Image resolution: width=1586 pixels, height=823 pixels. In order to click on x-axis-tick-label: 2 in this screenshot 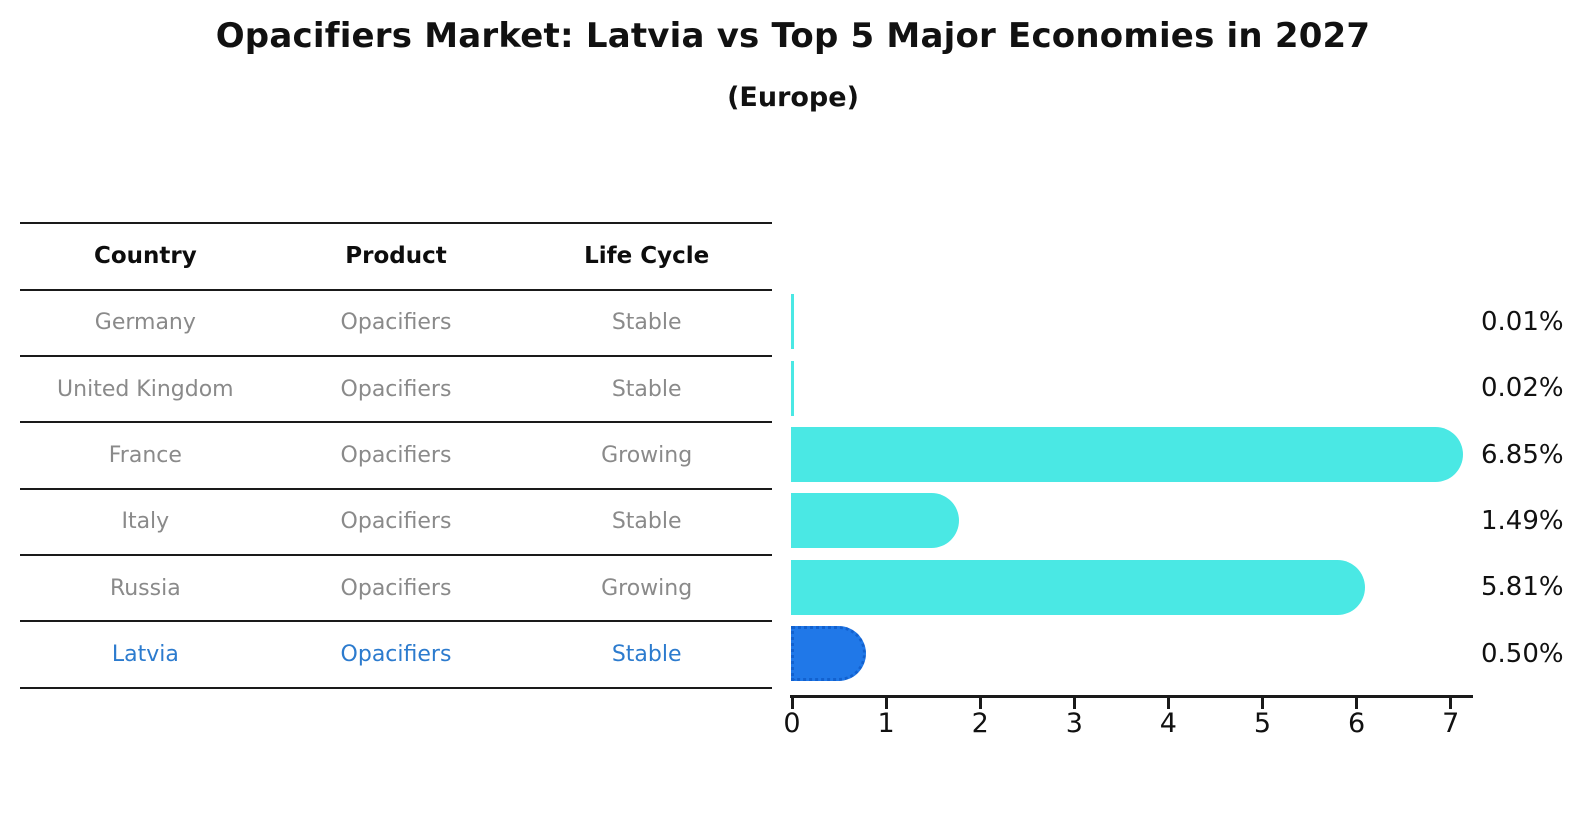, I will do `click(980, 723)`.